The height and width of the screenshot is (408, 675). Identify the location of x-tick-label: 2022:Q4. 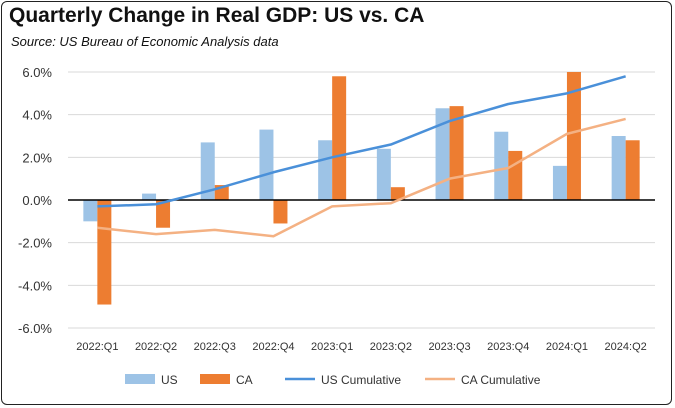
(273, 347).